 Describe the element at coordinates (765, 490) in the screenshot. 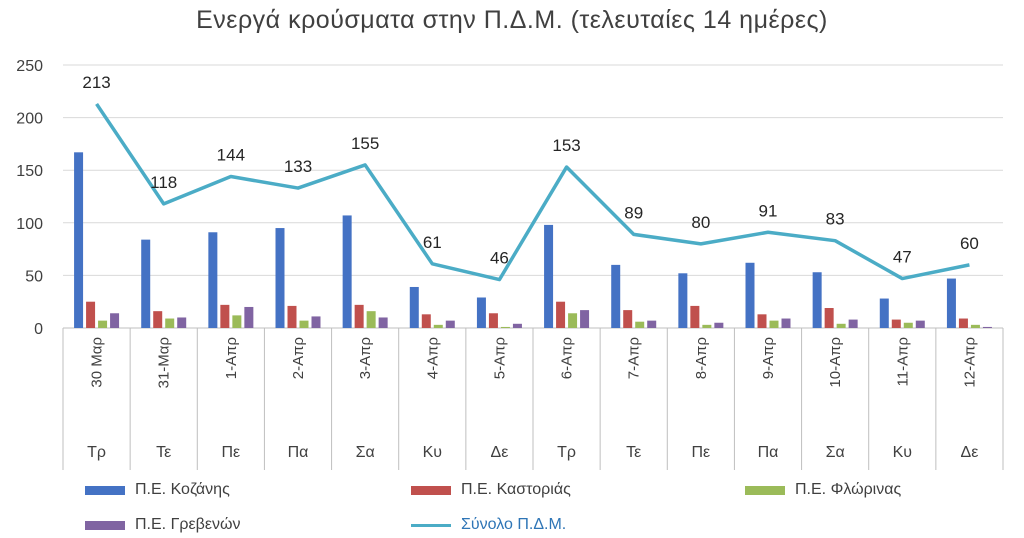

I see `legend-swatch-florina` at that location.